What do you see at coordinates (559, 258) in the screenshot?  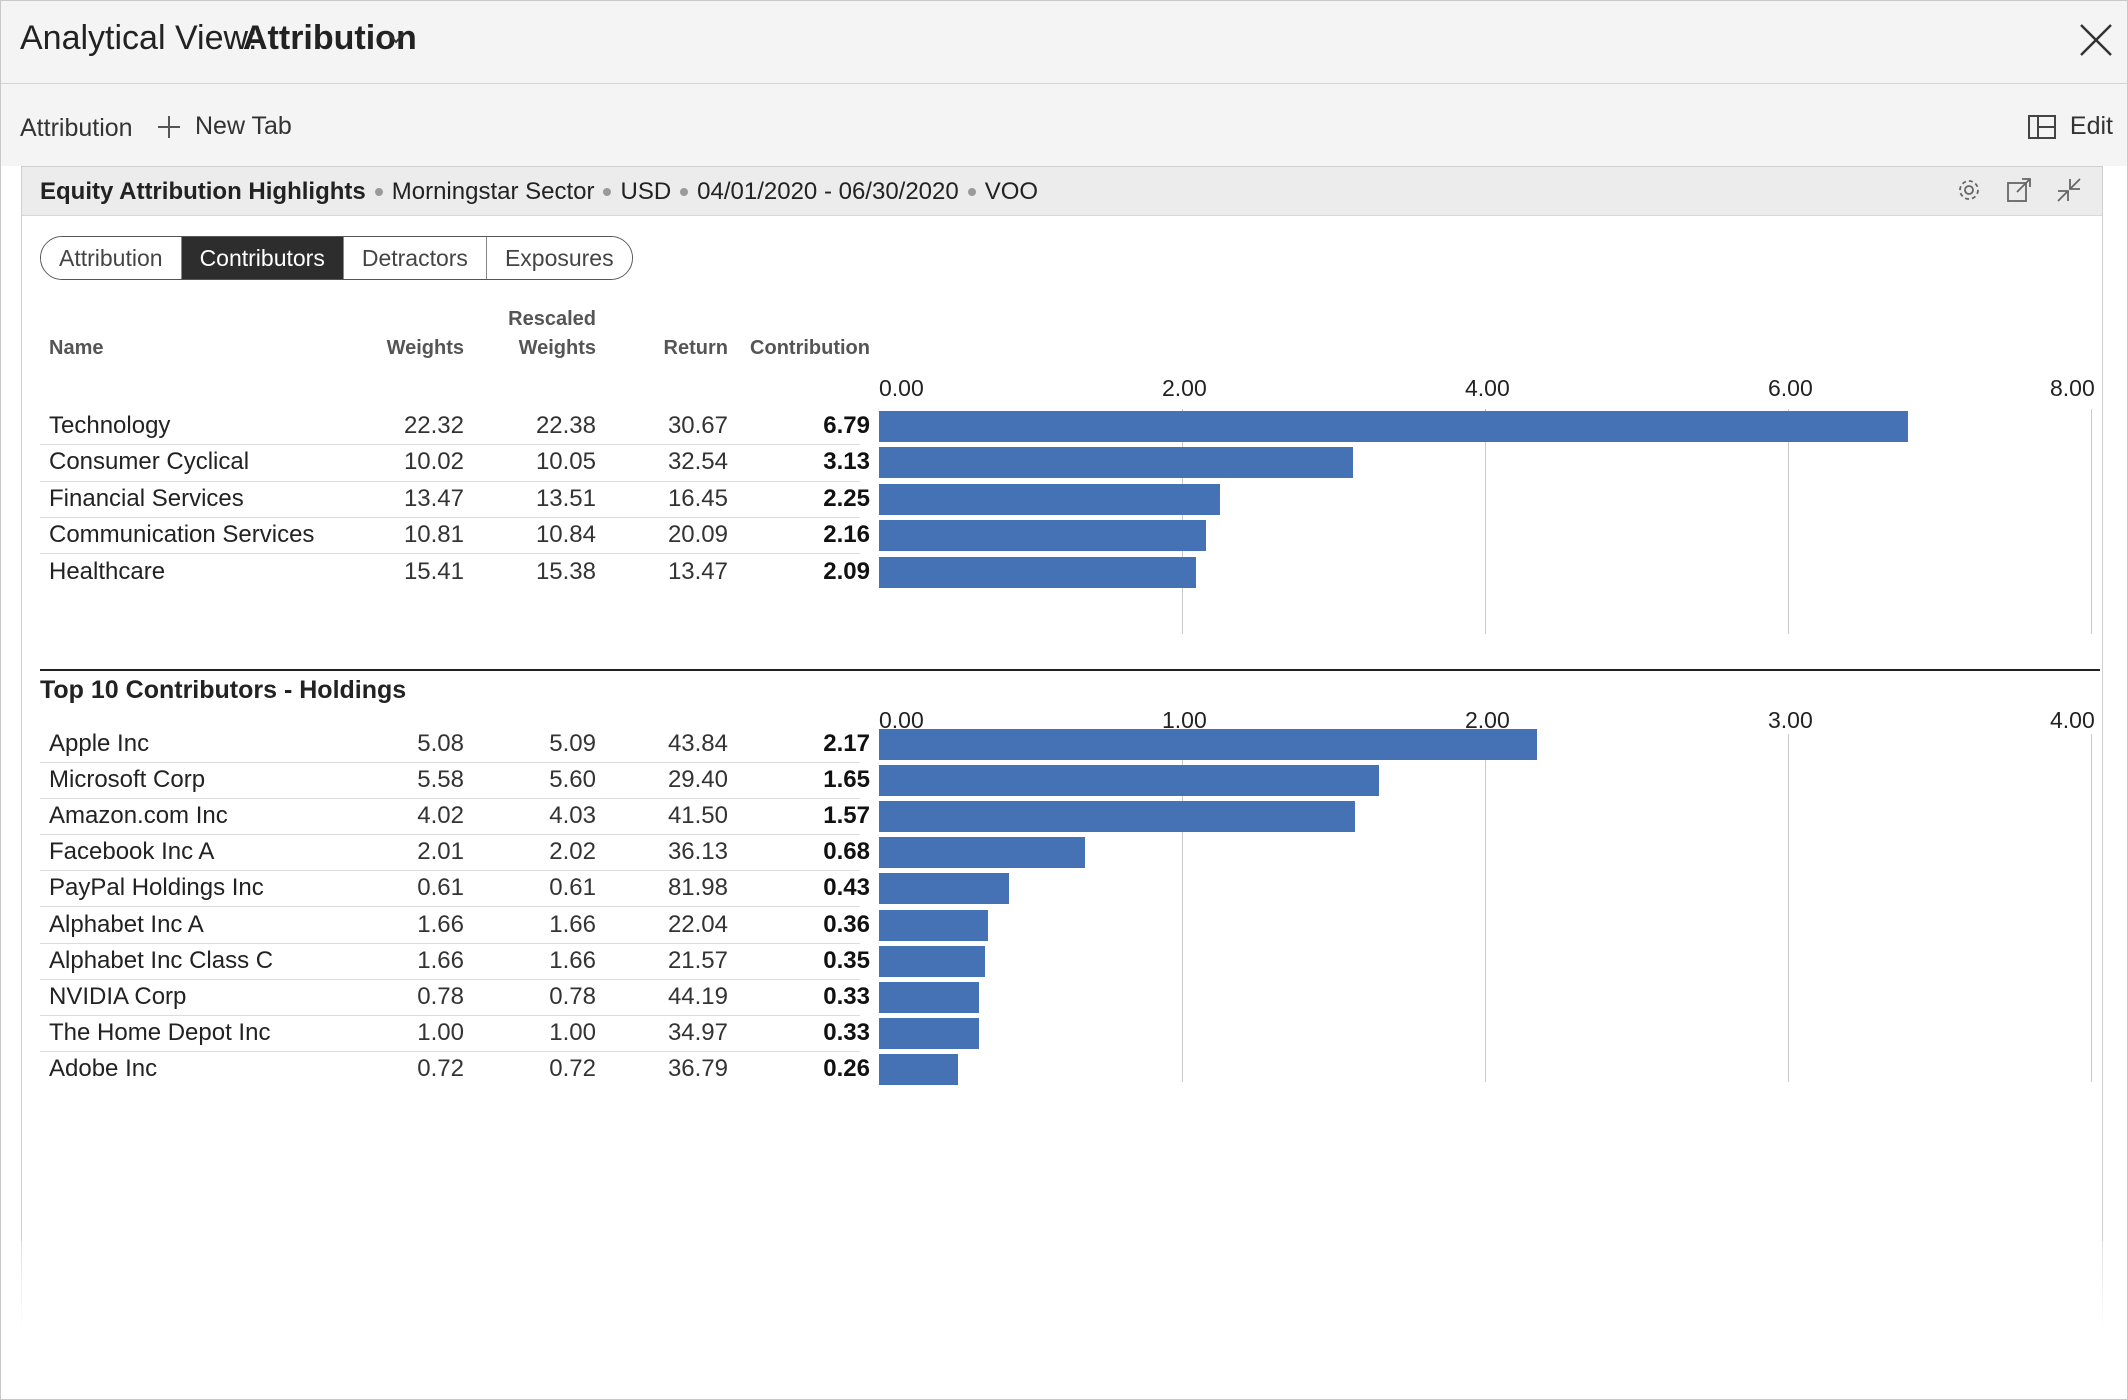 I see `segment-exposures: Exposures` at bounding box center [559, 258].